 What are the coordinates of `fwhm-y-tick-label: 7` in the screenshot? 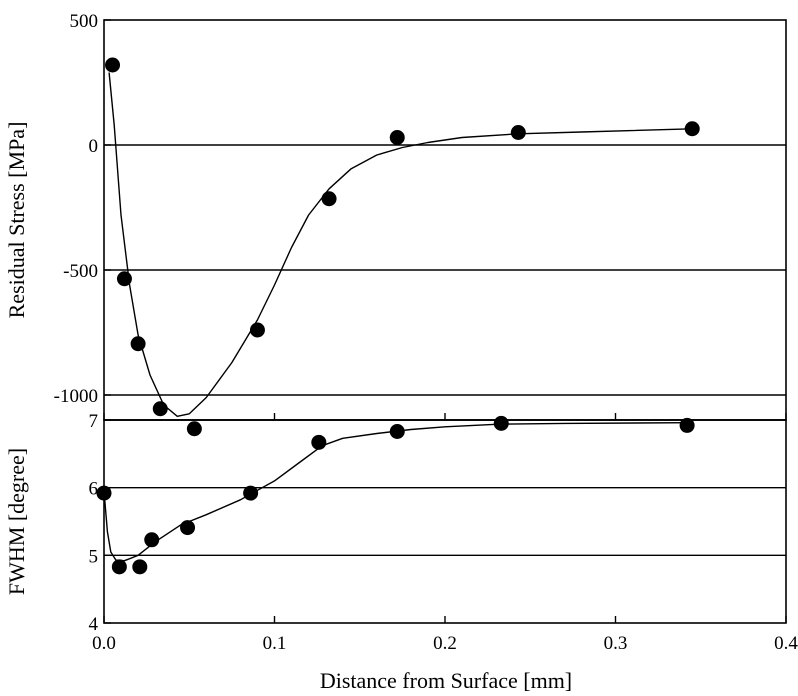 It's located at (94, 421).